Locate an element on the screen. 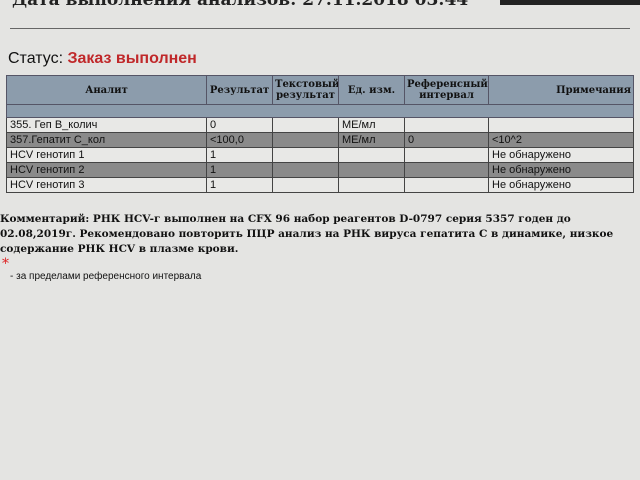  table-row: HCV генотип 2 1 Не обнаружено is located at coordinates (320, 170).